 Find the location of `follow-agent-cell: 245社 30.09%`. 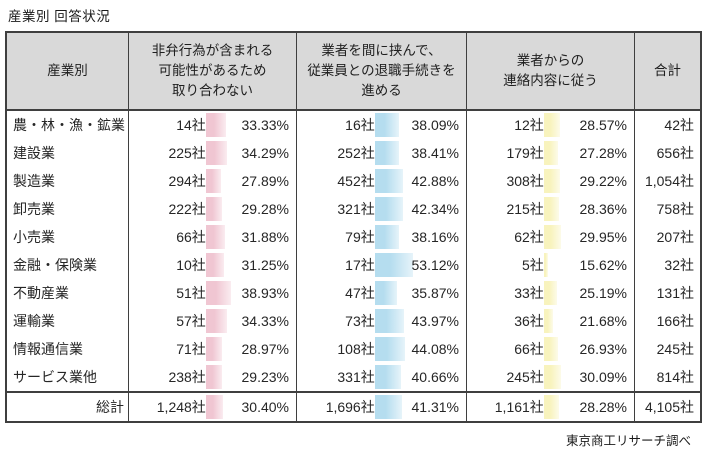

follow-agent-cell: 245社 30.09% is located at coordinates (551, 377).